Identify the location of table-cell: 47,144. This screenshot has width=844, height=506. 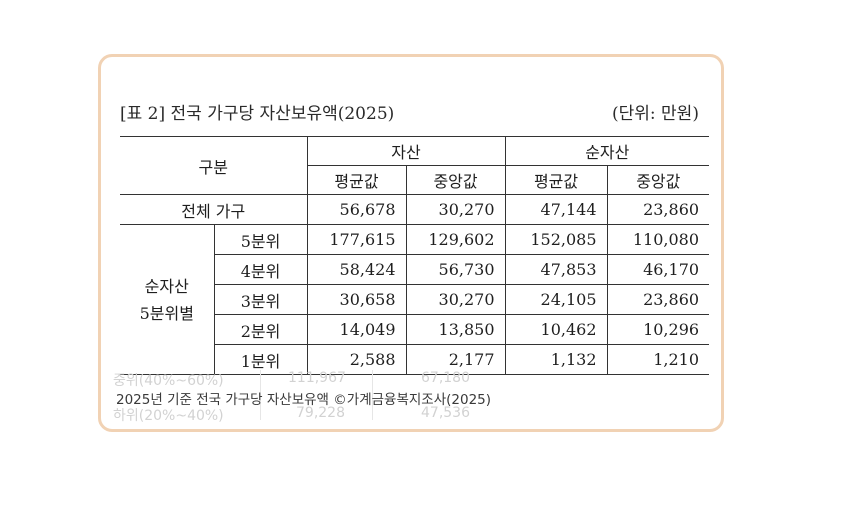
(556, 209).